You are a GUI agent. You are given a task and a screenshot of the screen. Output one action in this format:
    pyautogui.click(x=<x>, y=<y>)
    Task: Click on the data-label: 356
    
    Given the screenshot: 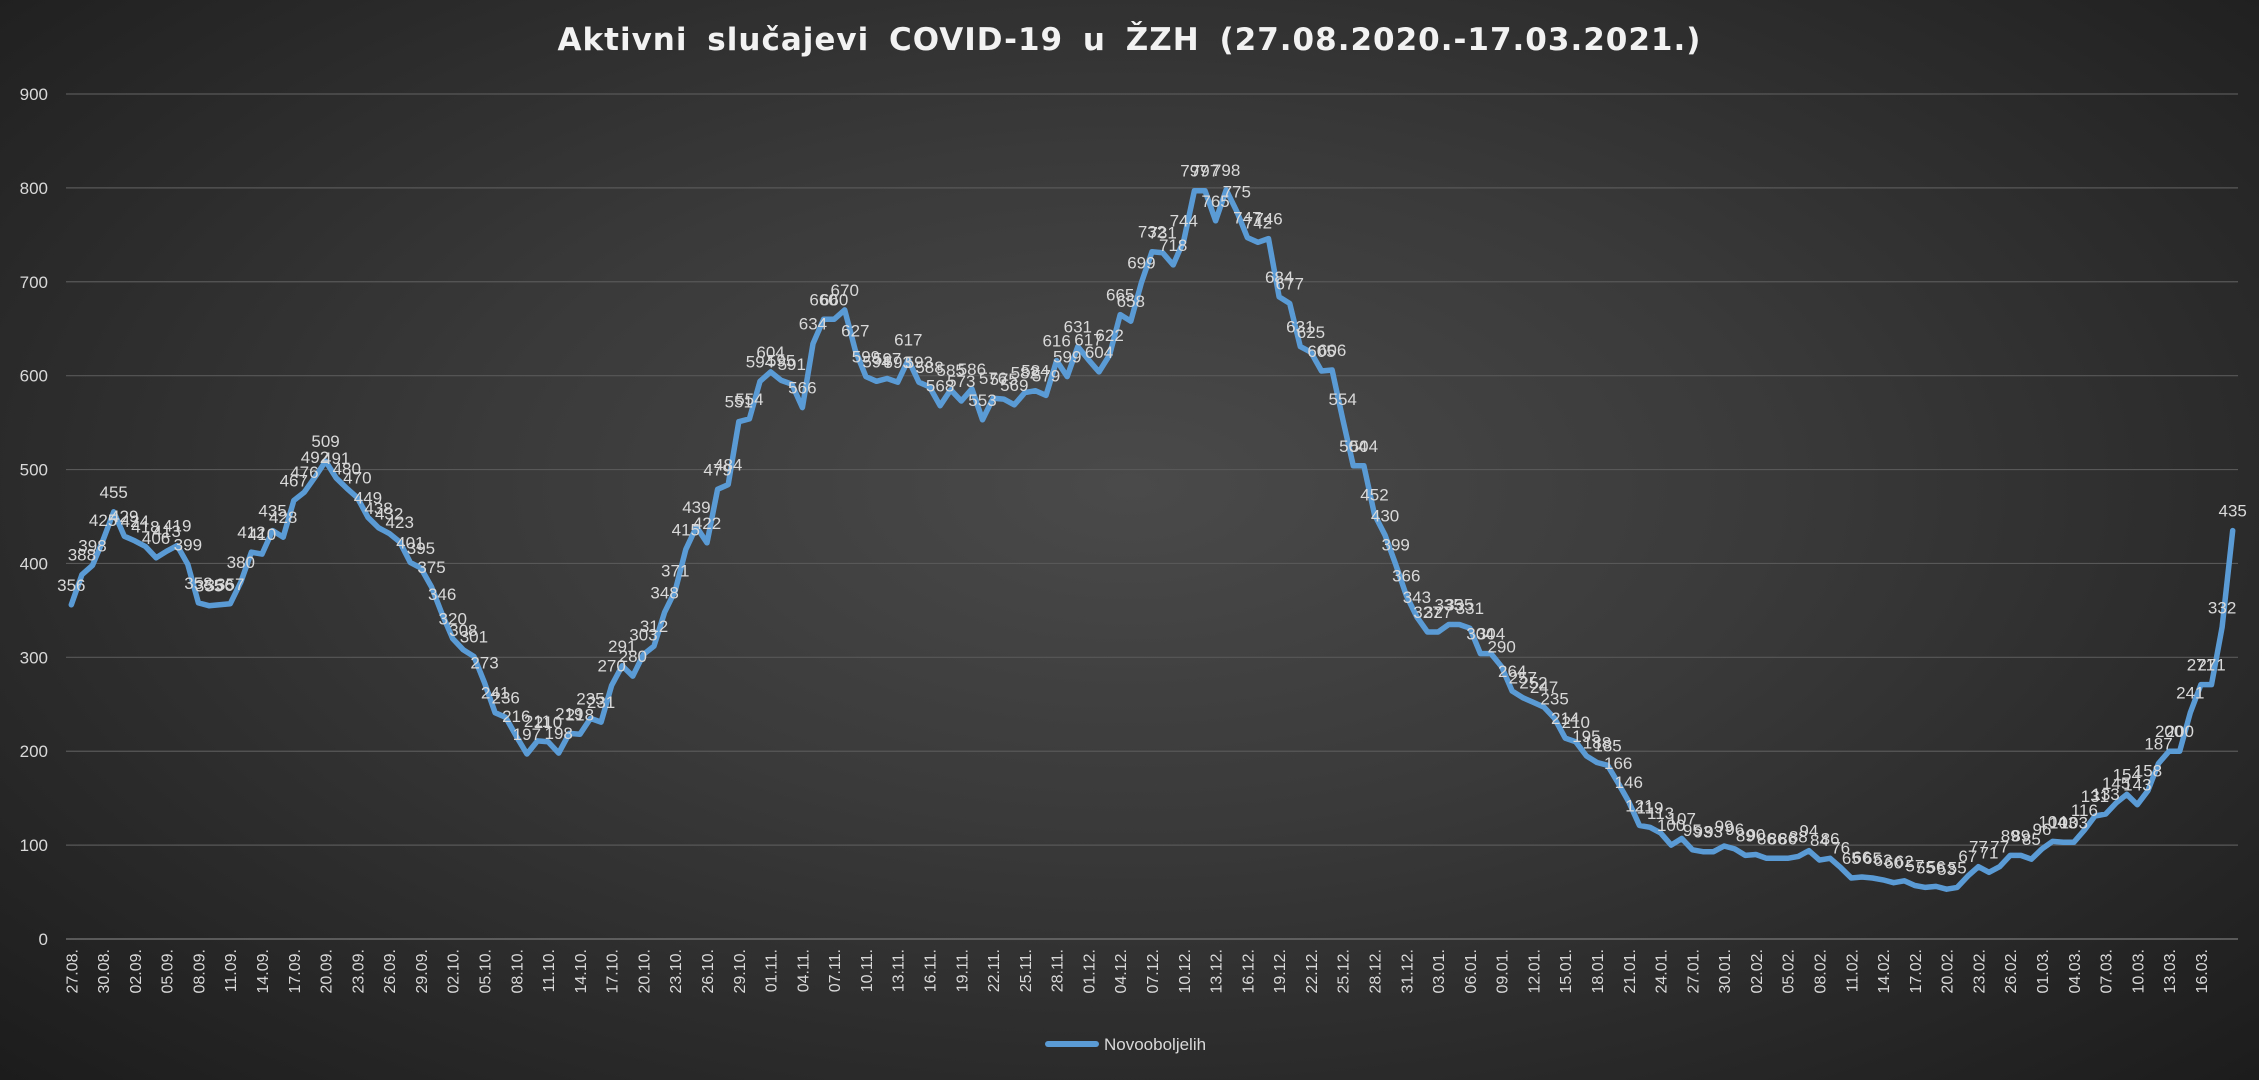 What is the action you would take?
    pyautogui.click(x=71, y=585)
    